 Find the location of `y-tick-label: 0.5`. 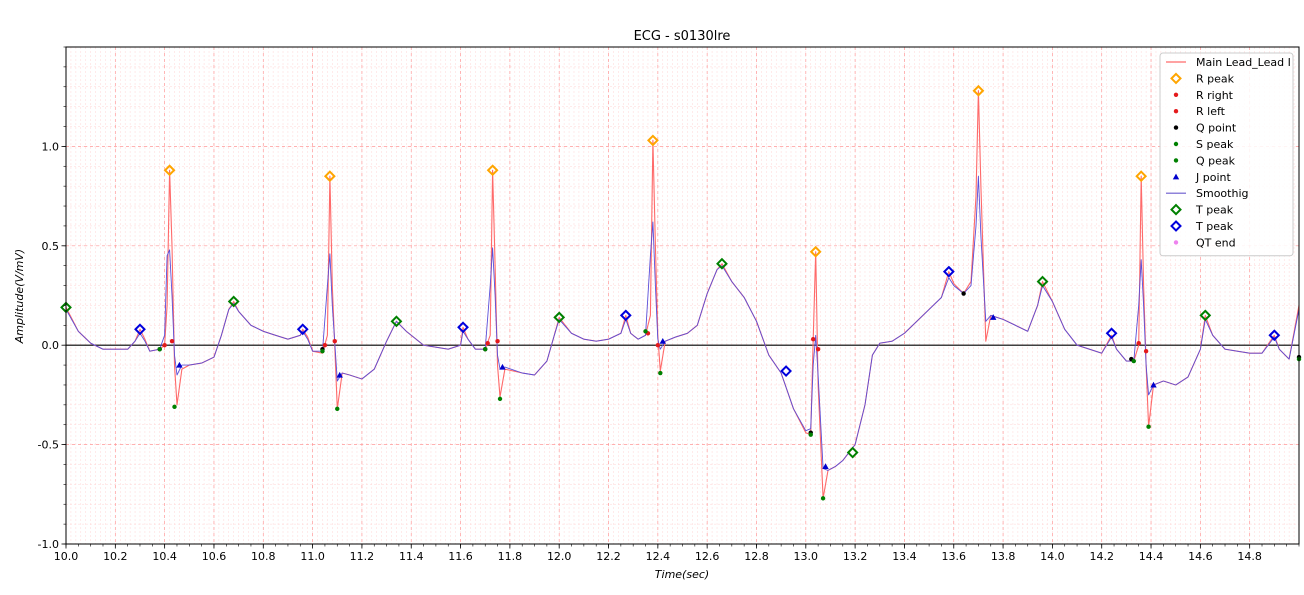

y-tick-label: 0.5 is located at coordinates (51, 246).